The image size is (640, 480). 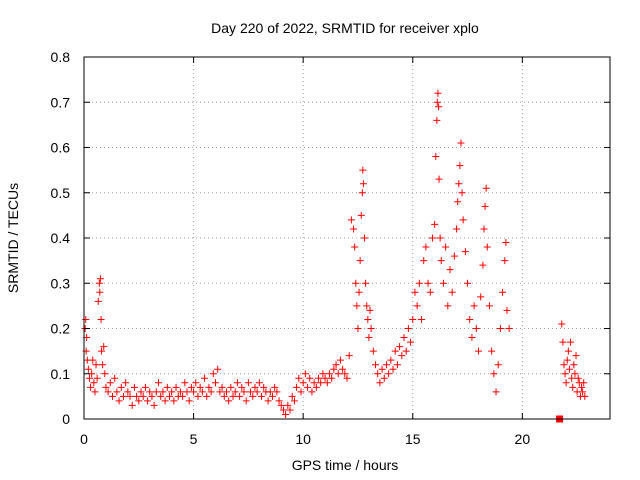 What do you see at coordinates (523, 439) in the screenshot?
I see `x-tick-label: 20` at bounding box center [523, 439].